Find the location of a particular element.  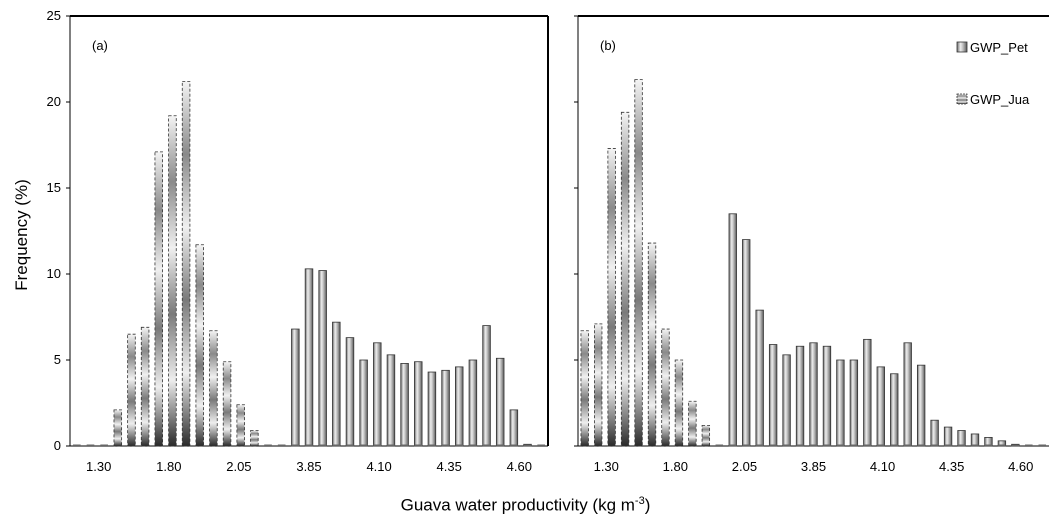

y-tick-label: 25 is located at coordinates (54, 15).